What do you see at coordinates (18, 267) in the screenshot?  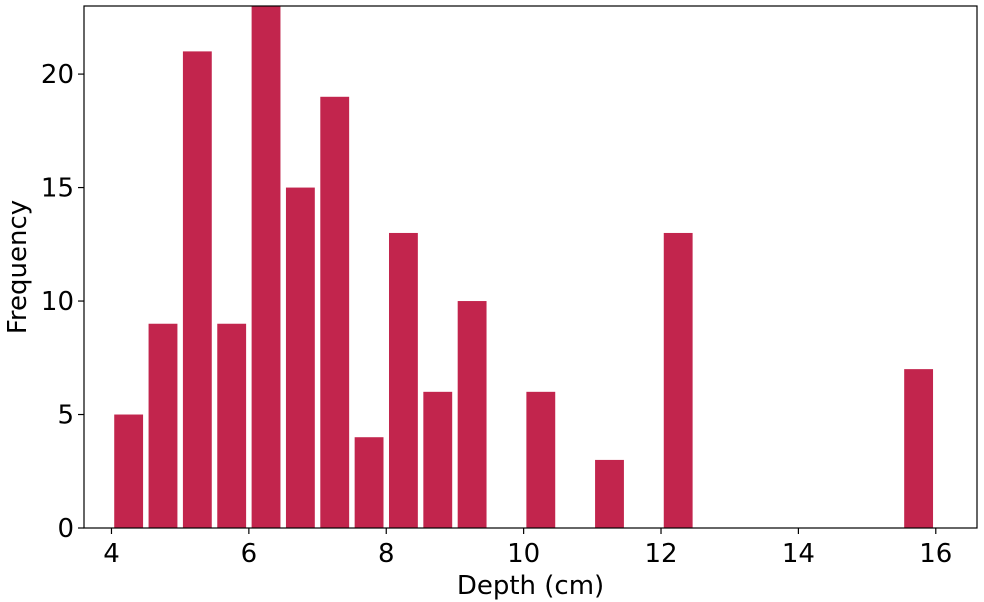 I see `y-axis-label: Frequency` at bounding box center [18, 267].